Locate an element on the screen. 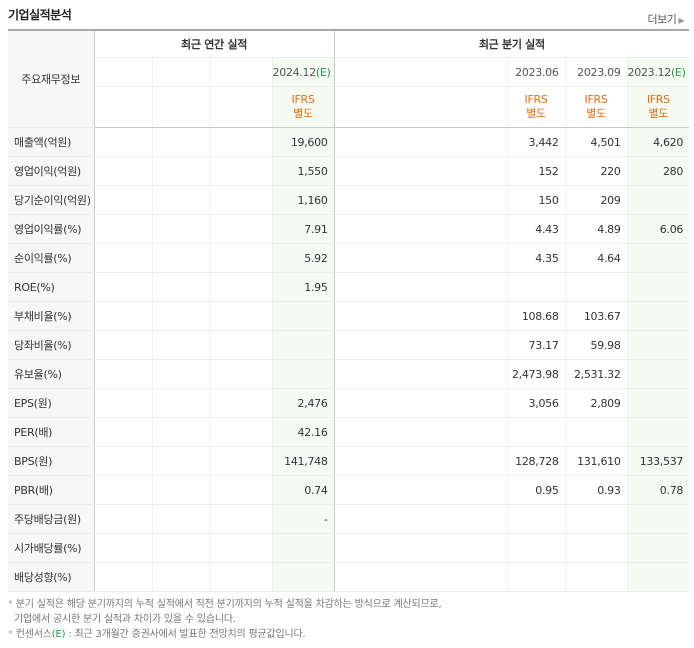 Image resolution: width=694 pixels, height=648 pixels. quarter-value: 150 is located at coordinates (536, 200).